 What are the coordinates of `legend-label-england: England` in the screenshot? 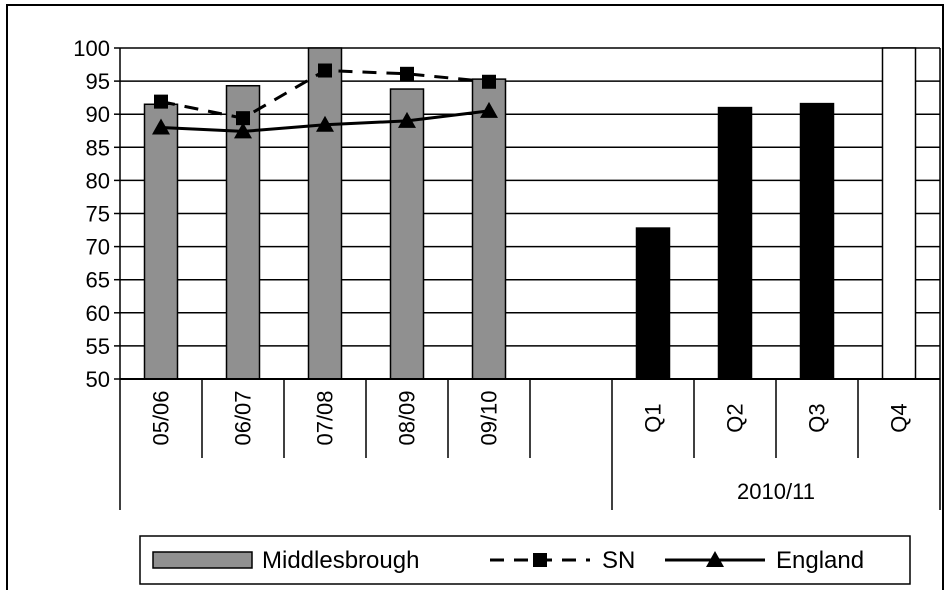 It's located at (820, 560).